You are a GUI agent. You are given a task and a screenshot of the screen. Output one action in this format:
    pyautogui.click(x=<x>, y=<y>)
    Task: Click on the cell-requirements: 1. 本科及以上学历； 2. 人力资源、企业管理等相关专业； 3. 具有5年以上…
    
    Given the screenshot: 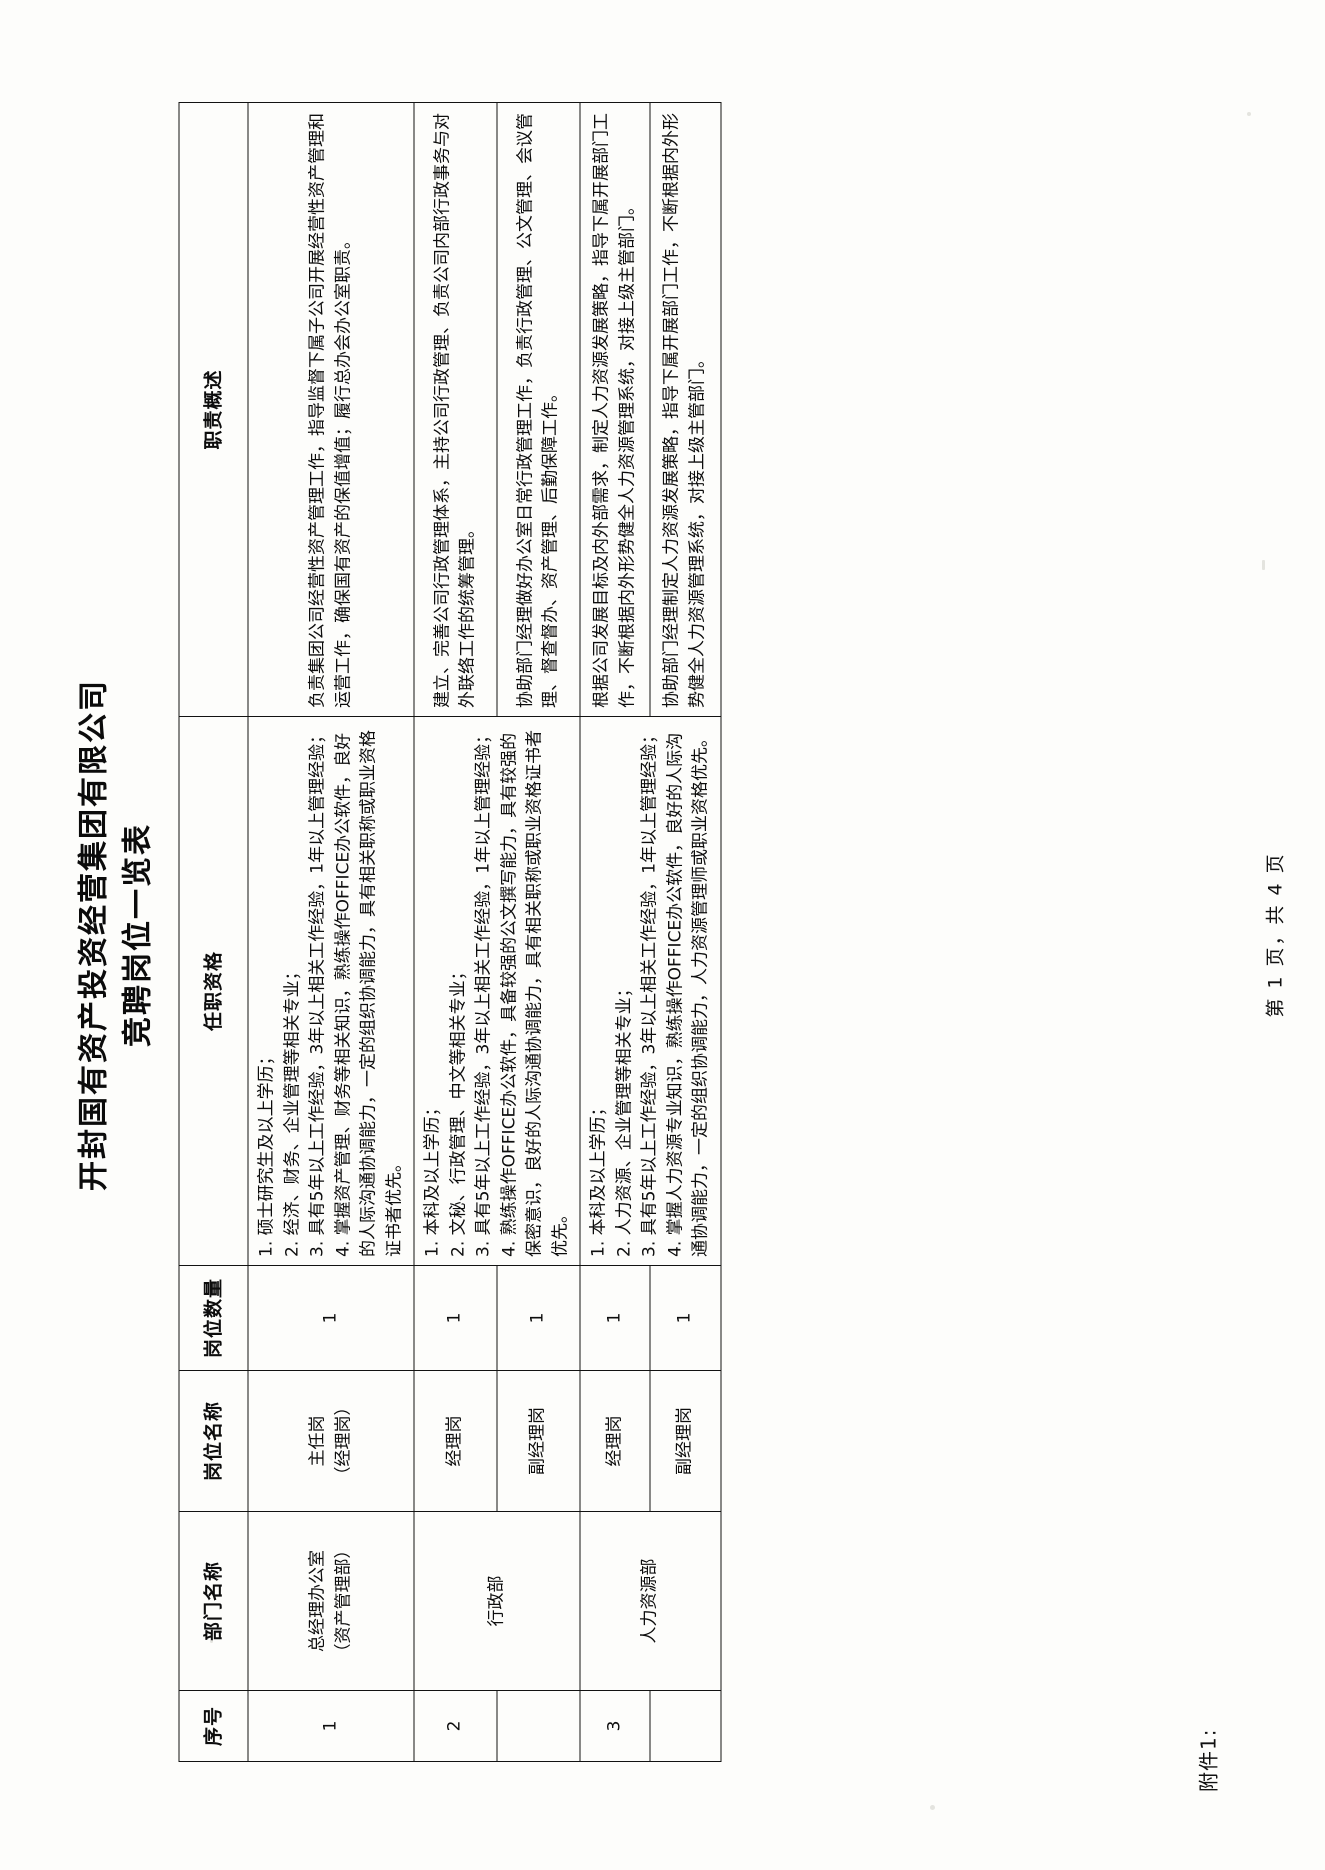 What is the action you would take?
    pyautogui.click(x=649, y=991)
    